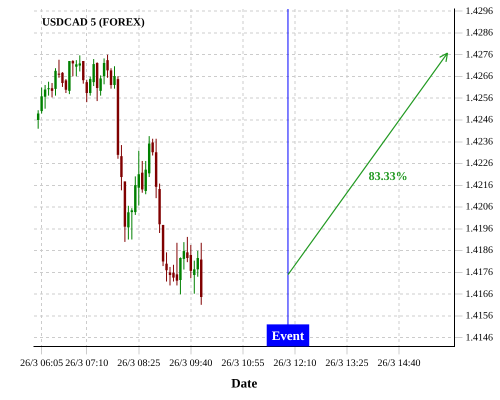 This screenshot has width=500, height=400. What do you see at coordinates (479, 54) in the screenshot?
I see `y-tick-label: 1.4276` at bounding box center [479, 54].